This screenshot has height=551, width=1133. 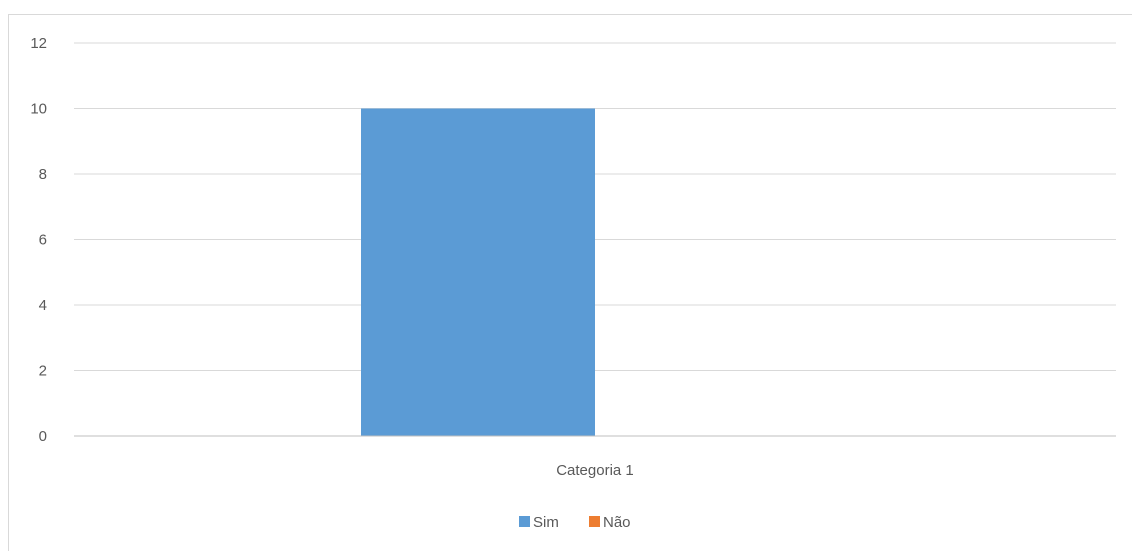 What do you see at coordinates (38, 43) in the screenshot?
I see `y-tick-label: 12` at bounding box center [38, 43].